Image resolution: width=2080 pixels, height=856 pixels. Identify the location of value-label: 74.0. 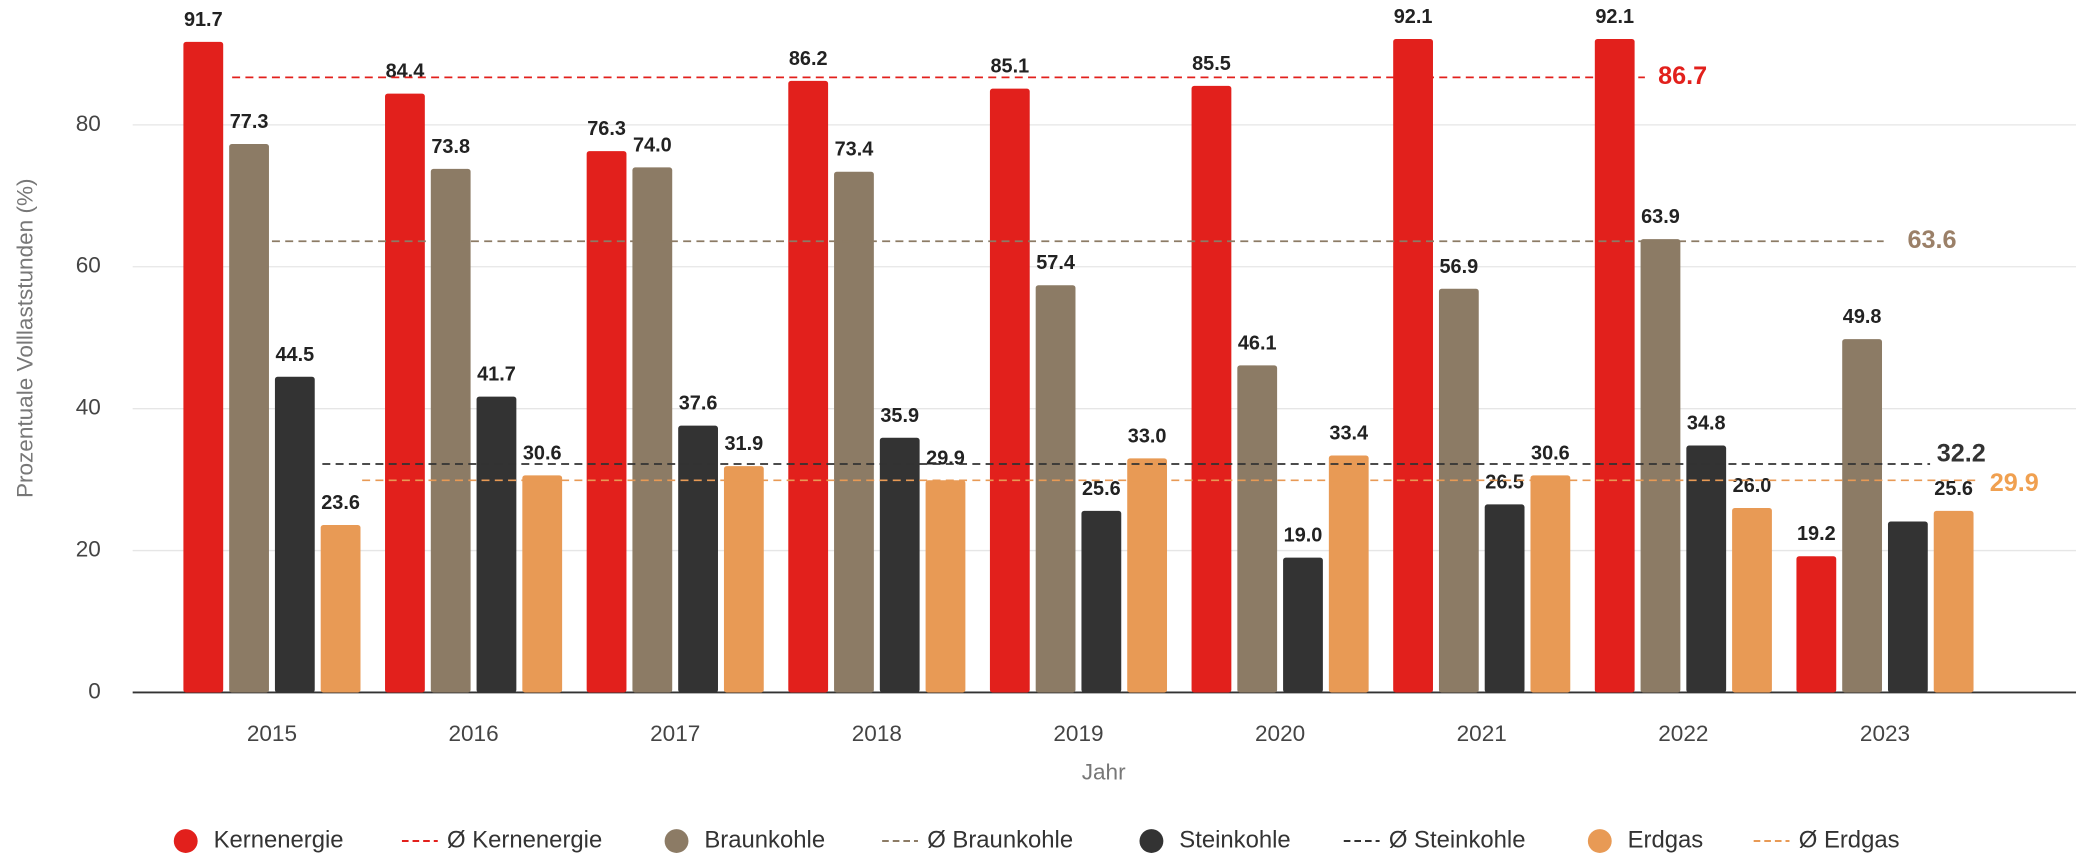
(652, 145).